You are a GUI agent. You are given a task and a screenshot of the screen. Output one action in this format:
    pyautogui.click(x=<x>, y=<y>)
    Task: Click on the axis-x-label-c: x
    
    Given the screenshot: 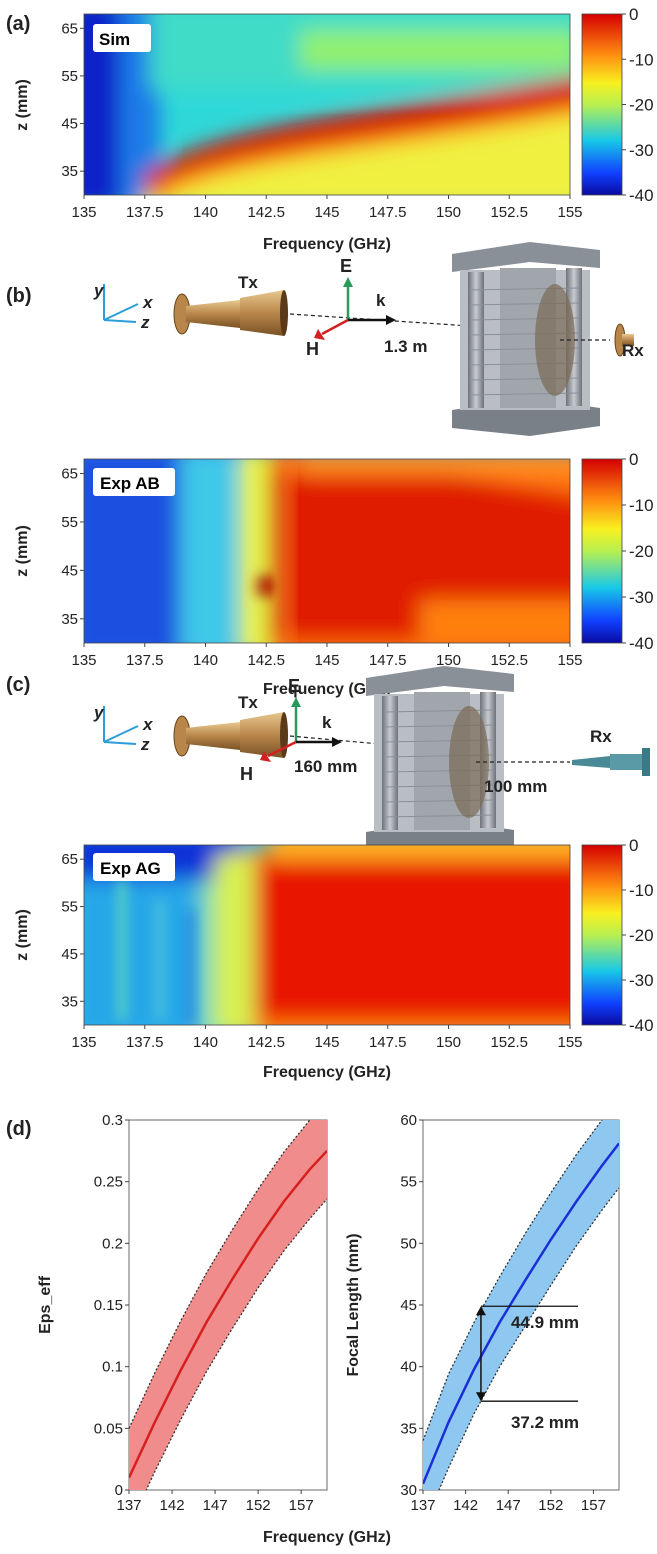 What is the action you would take?
    pyautogui.click(x=148, y=724)
    